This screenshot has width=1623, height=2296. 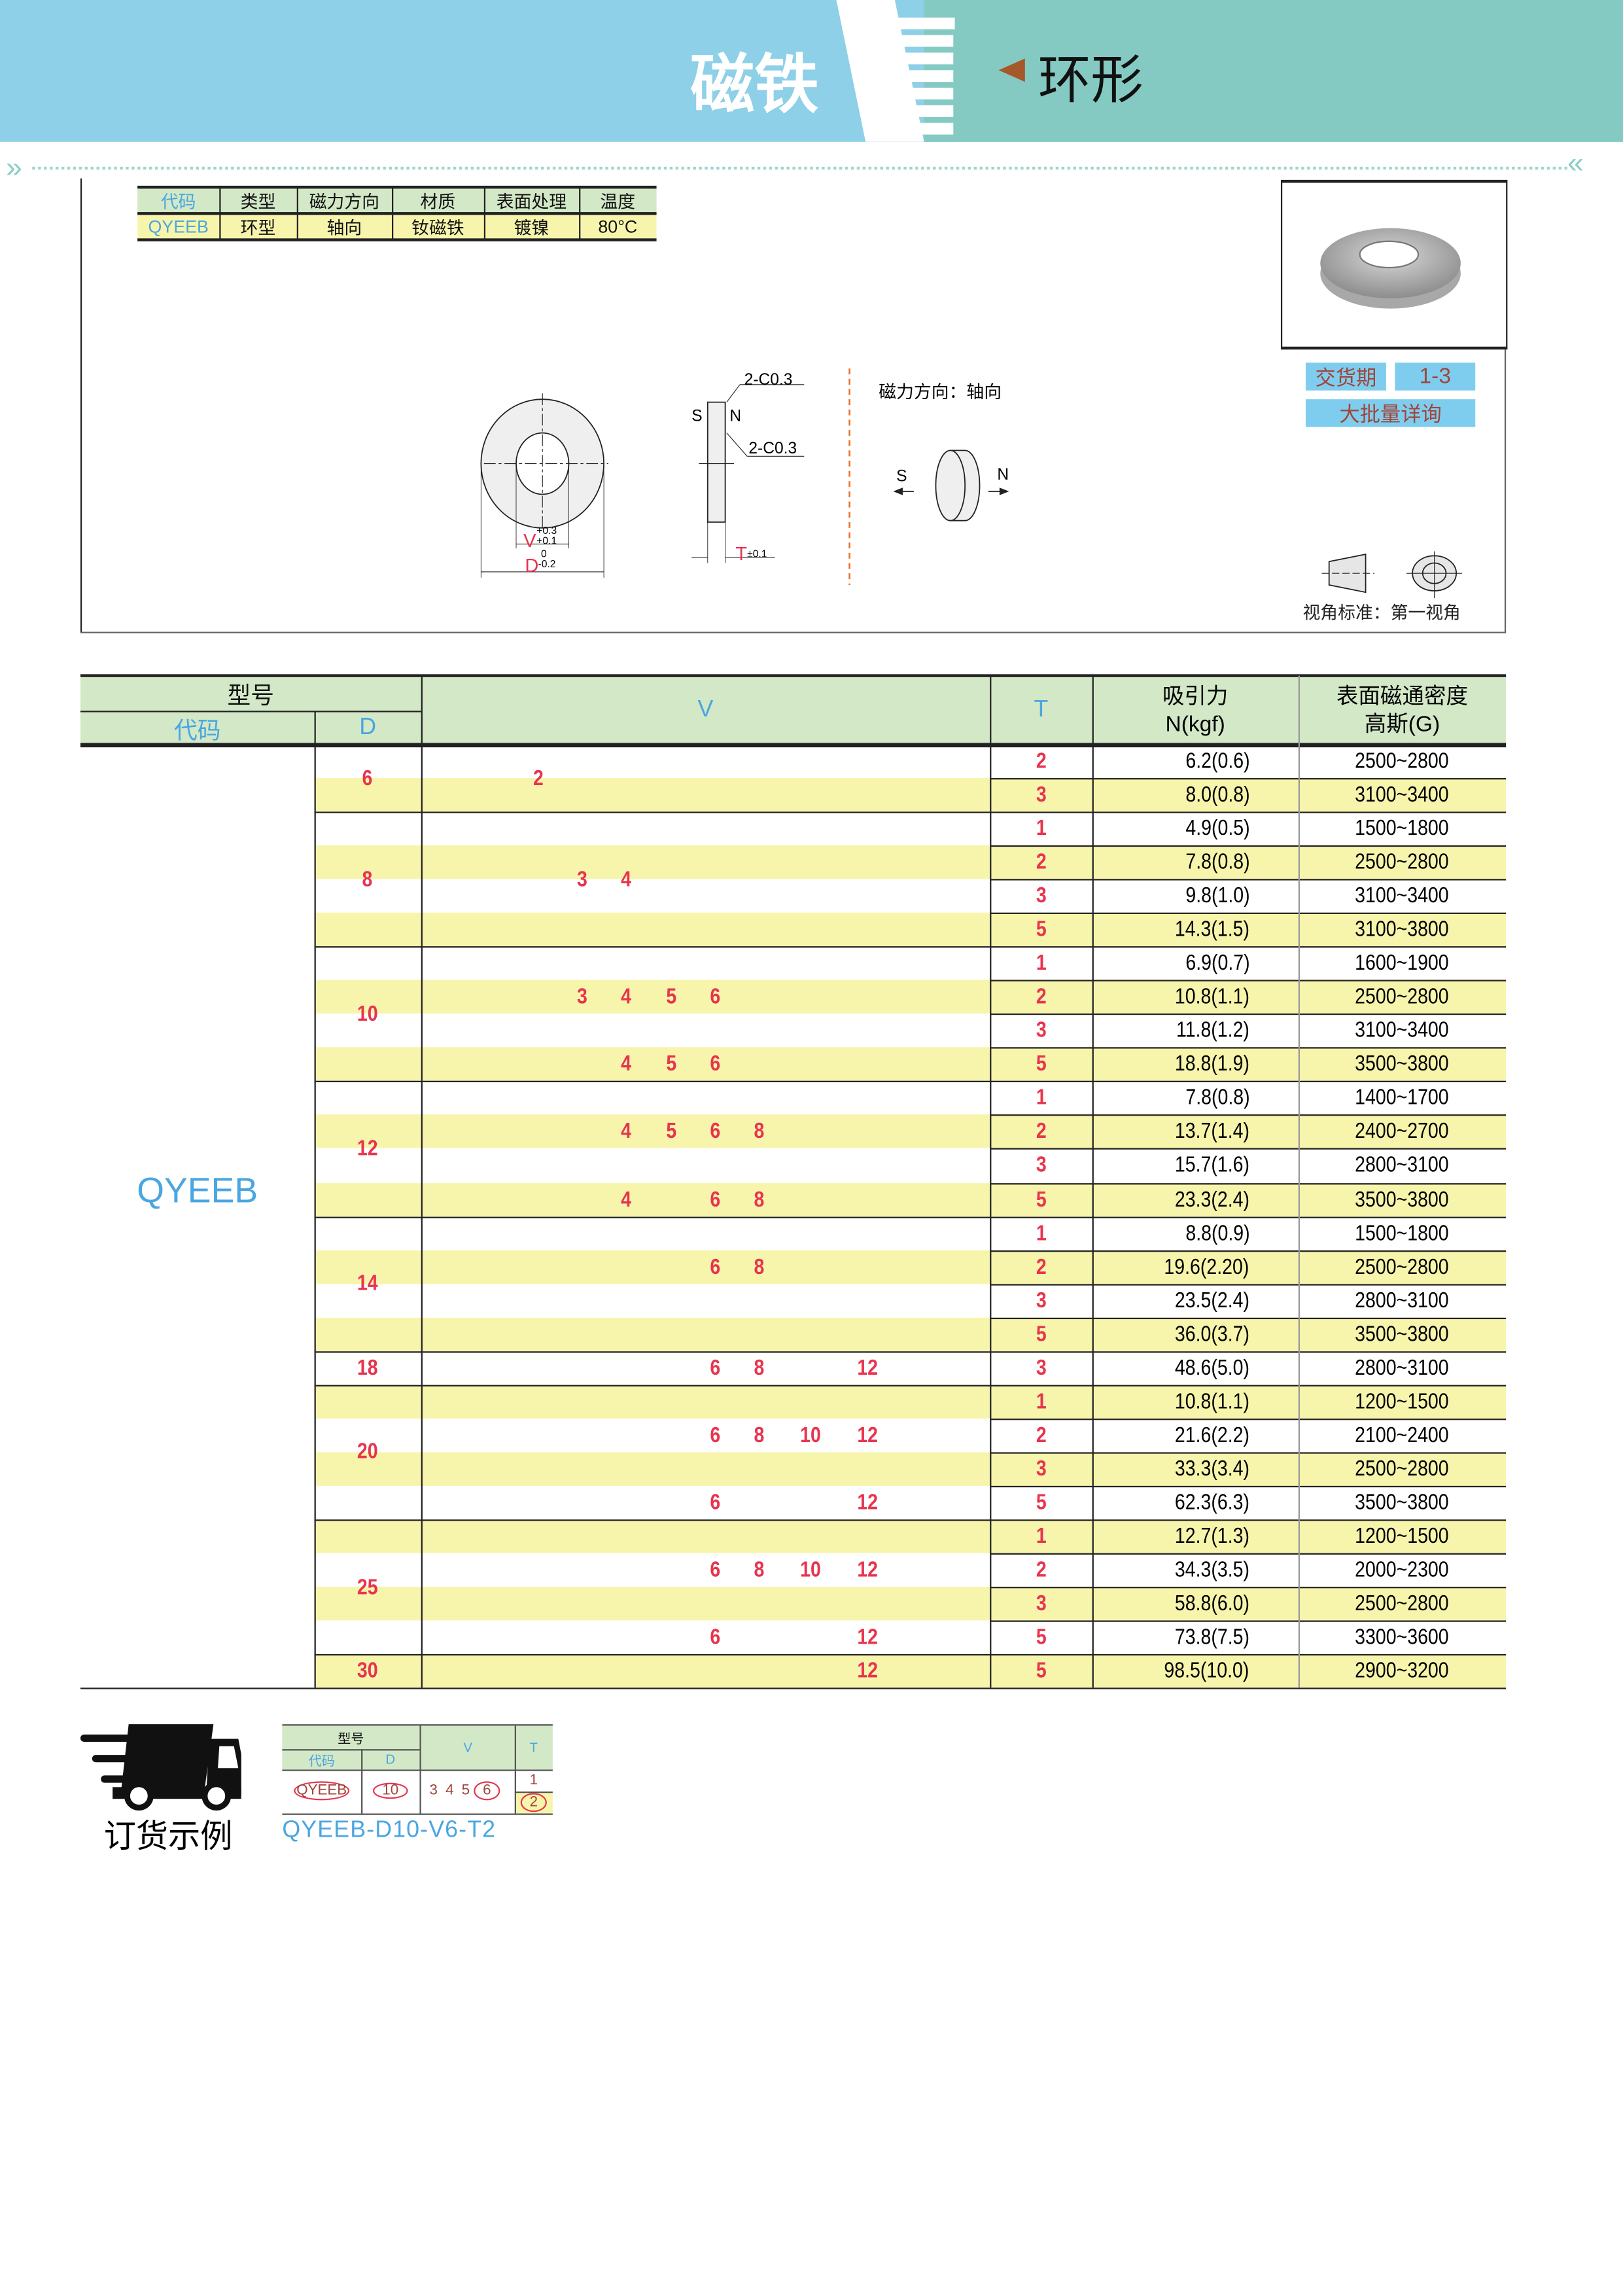 What do you see at coordinates (1402, 1165) in the screenshot?
I see `cell-gauss: 2800~3100` at bounding box center [1402, 1165].